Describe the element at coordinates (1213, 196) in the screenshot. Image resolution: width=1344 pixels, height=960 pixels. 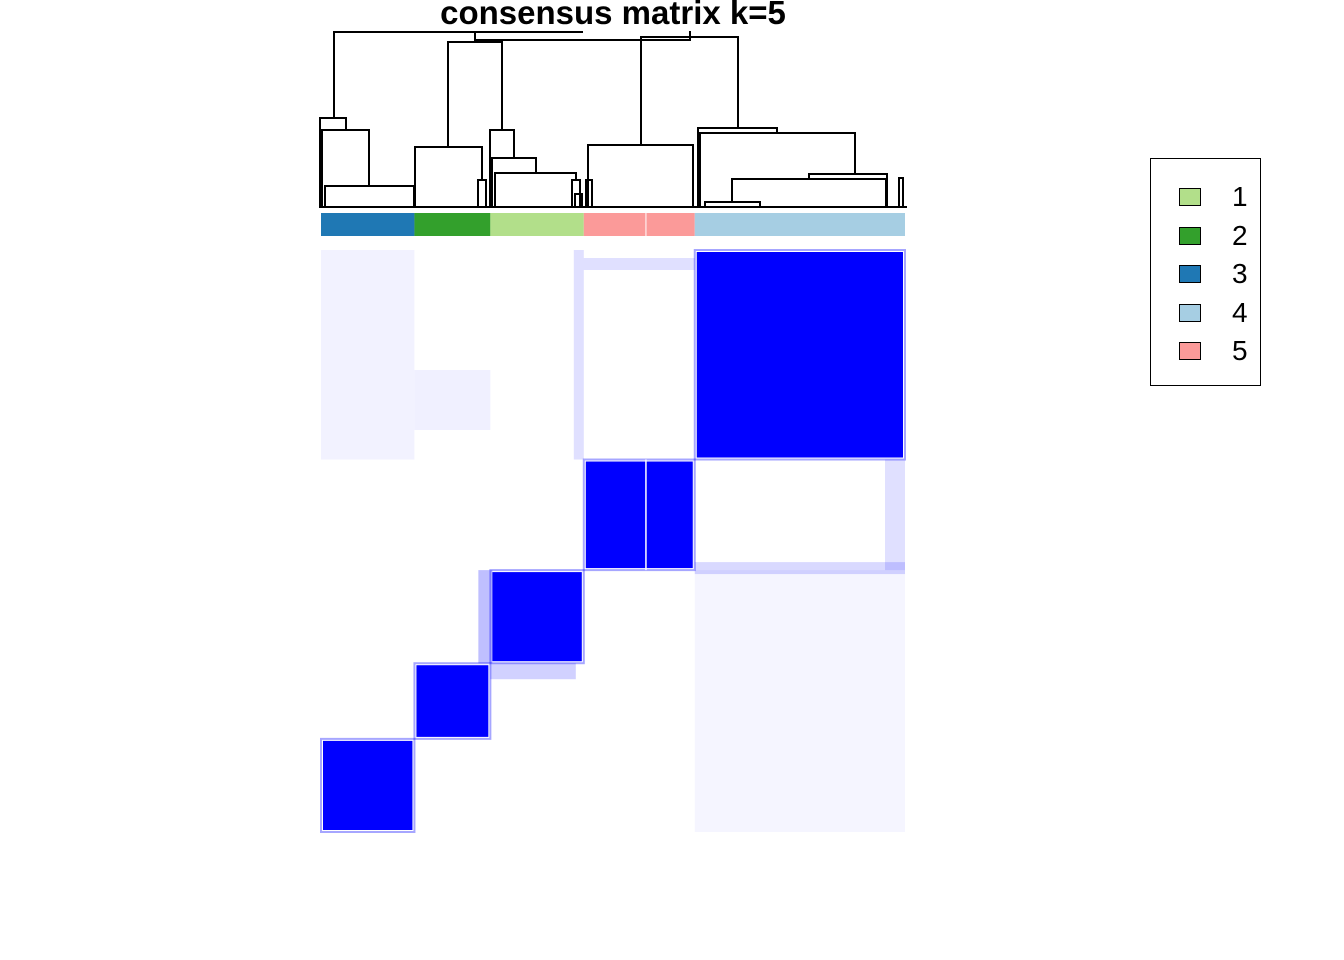
I see `legend-item-1: 1` at that location.